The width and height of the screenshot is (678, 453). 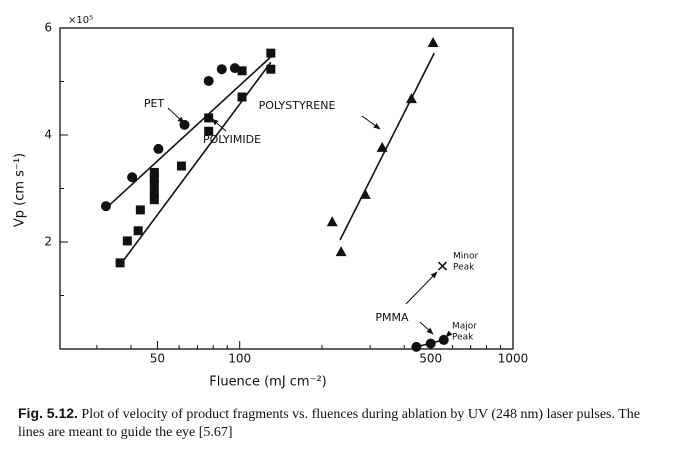 I want to click on x-tick-label: 100, so click(x=239, y=359).